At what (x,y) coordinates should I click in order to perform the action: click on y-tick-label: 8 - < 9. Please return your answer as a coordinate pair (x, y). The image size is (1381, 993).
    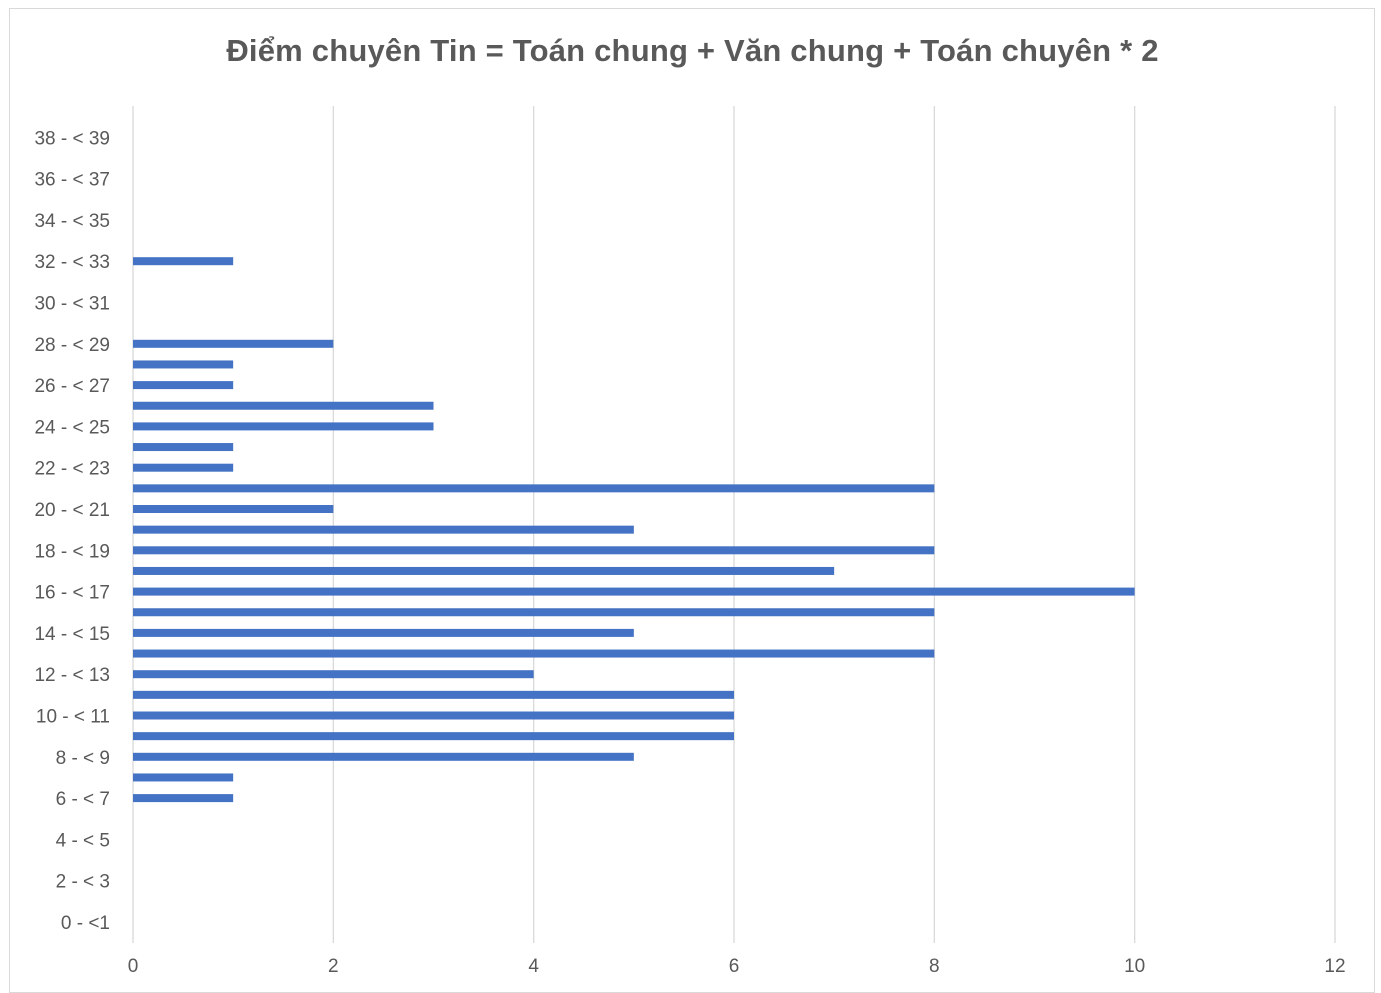
    Looking at the image, I should click on (83, 758).